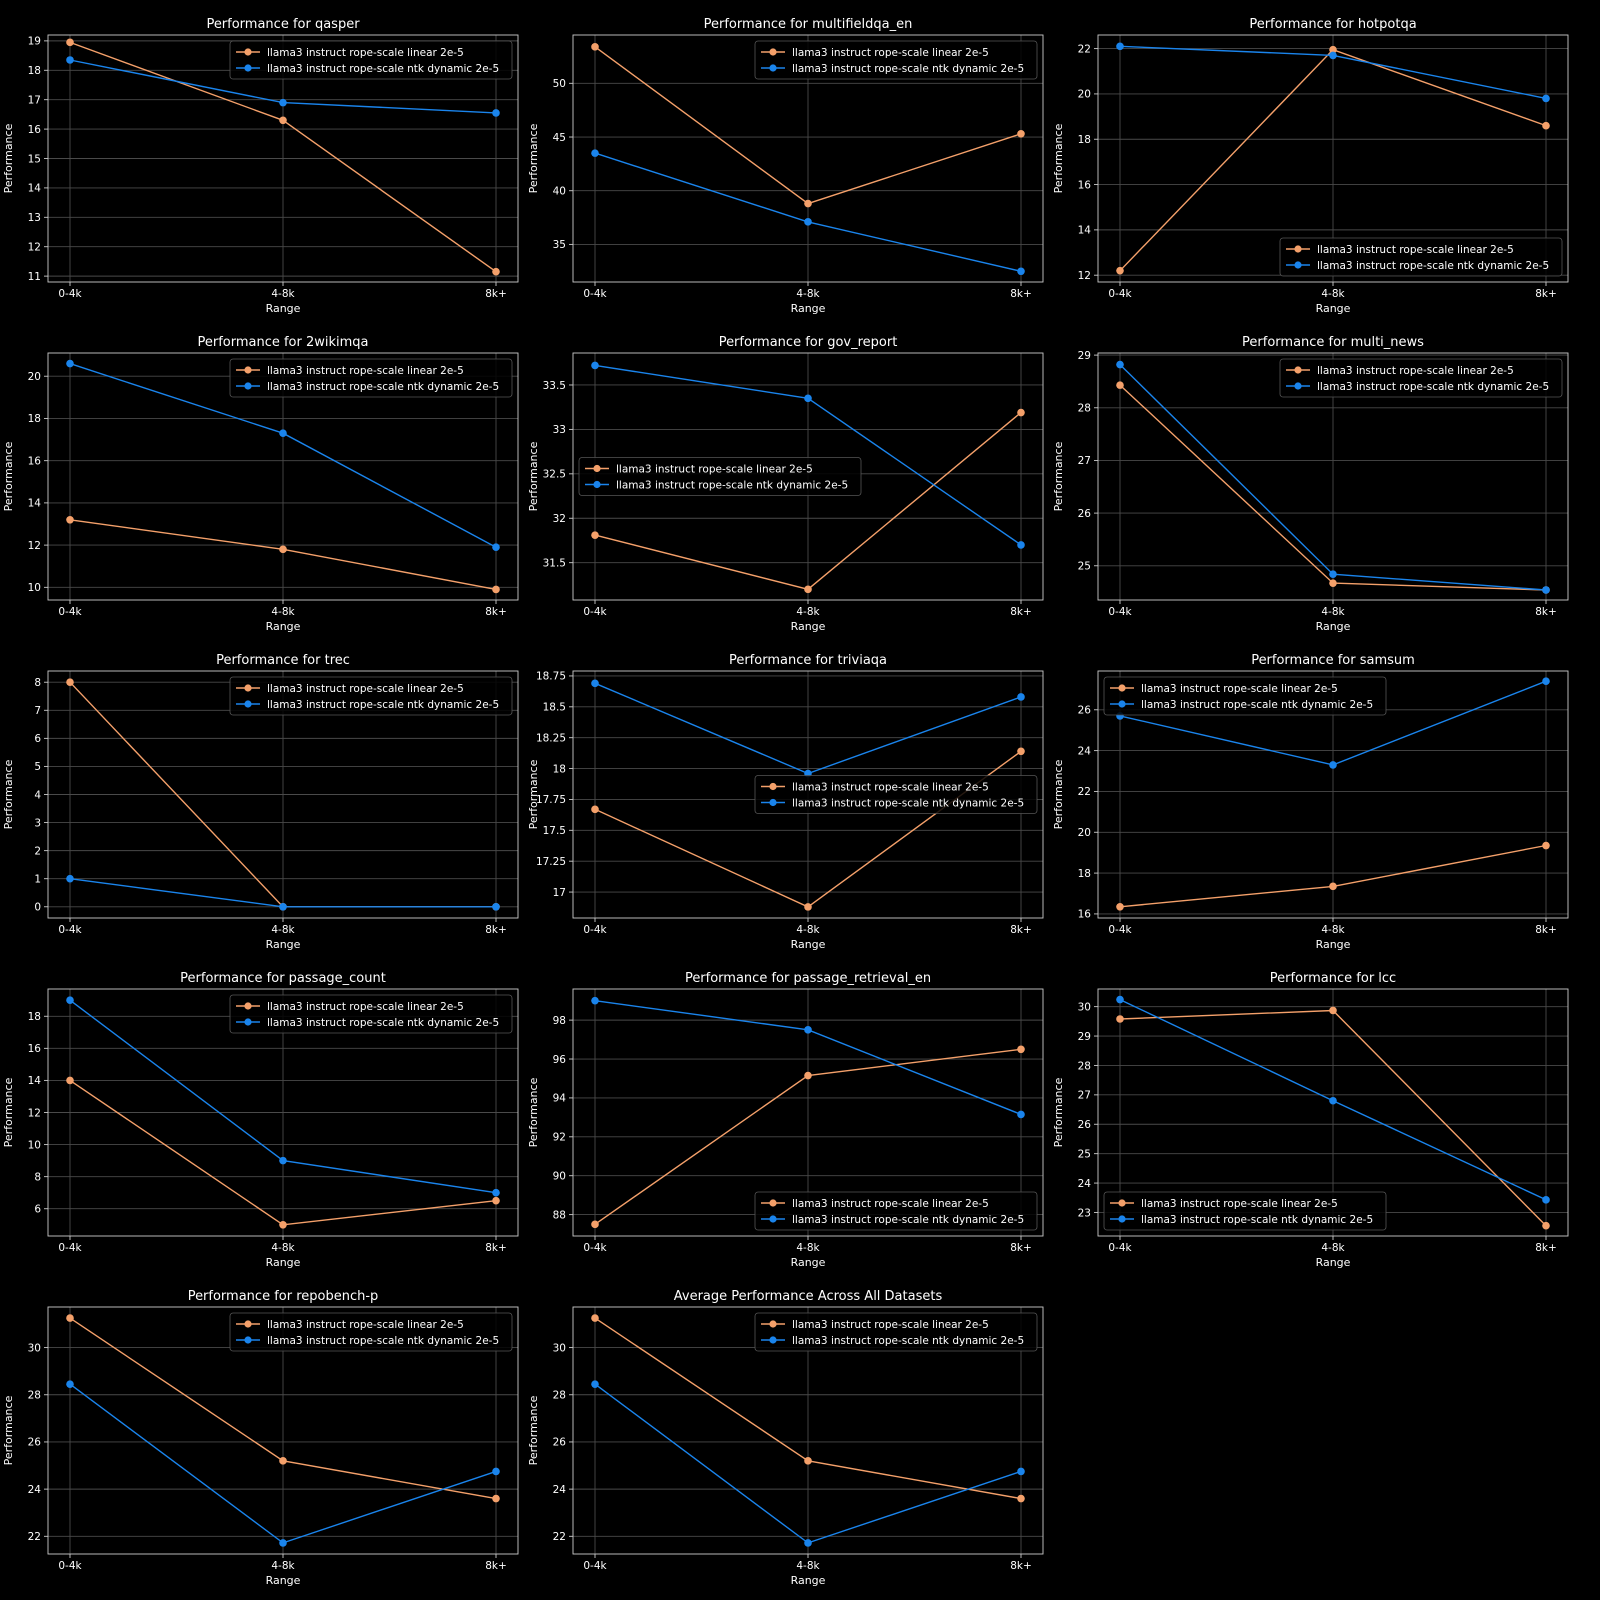 This screenshot has height=1600, width=1600. I want to click on chart-title: Performance for hotpotqa, so click(1332, 24).